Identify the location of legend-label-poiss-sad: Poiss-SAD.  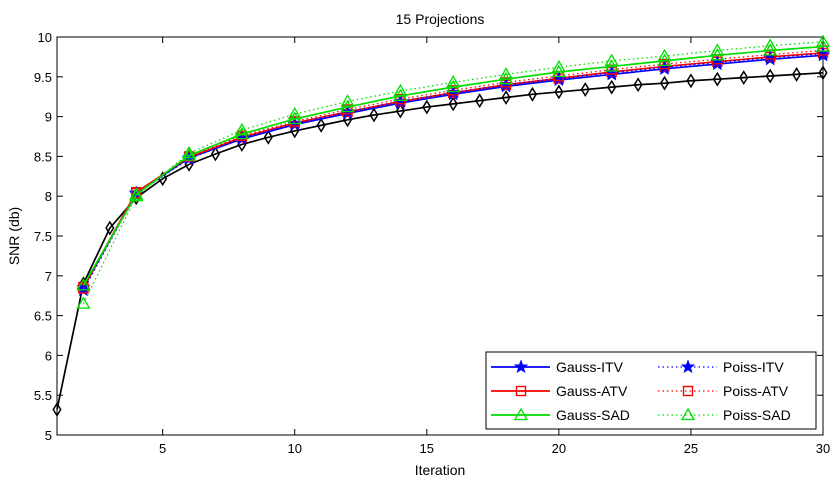
(757, 415).